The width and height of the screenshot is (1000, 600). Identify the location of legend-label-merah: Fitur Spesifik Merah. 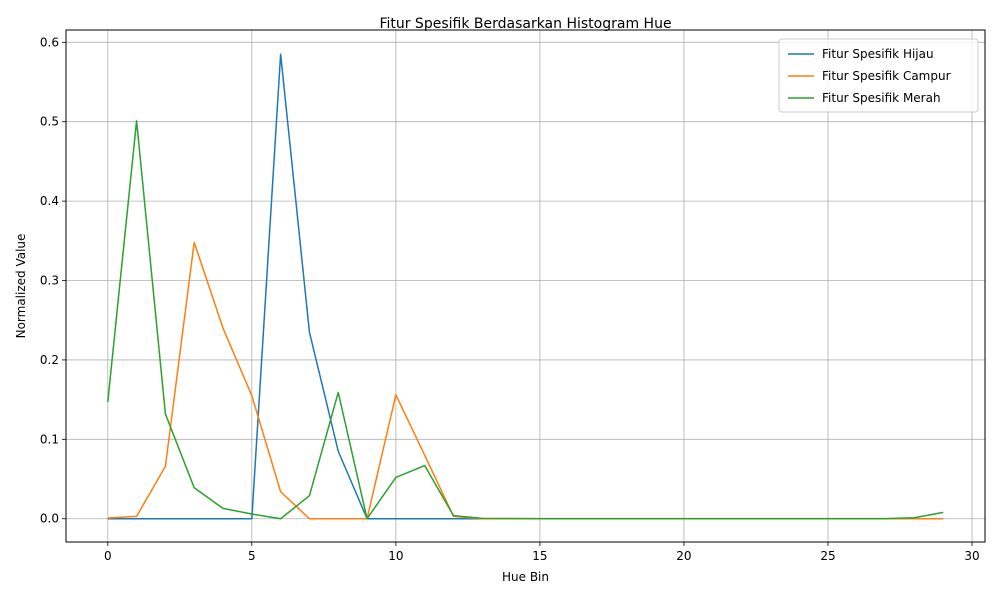
(881, 98).